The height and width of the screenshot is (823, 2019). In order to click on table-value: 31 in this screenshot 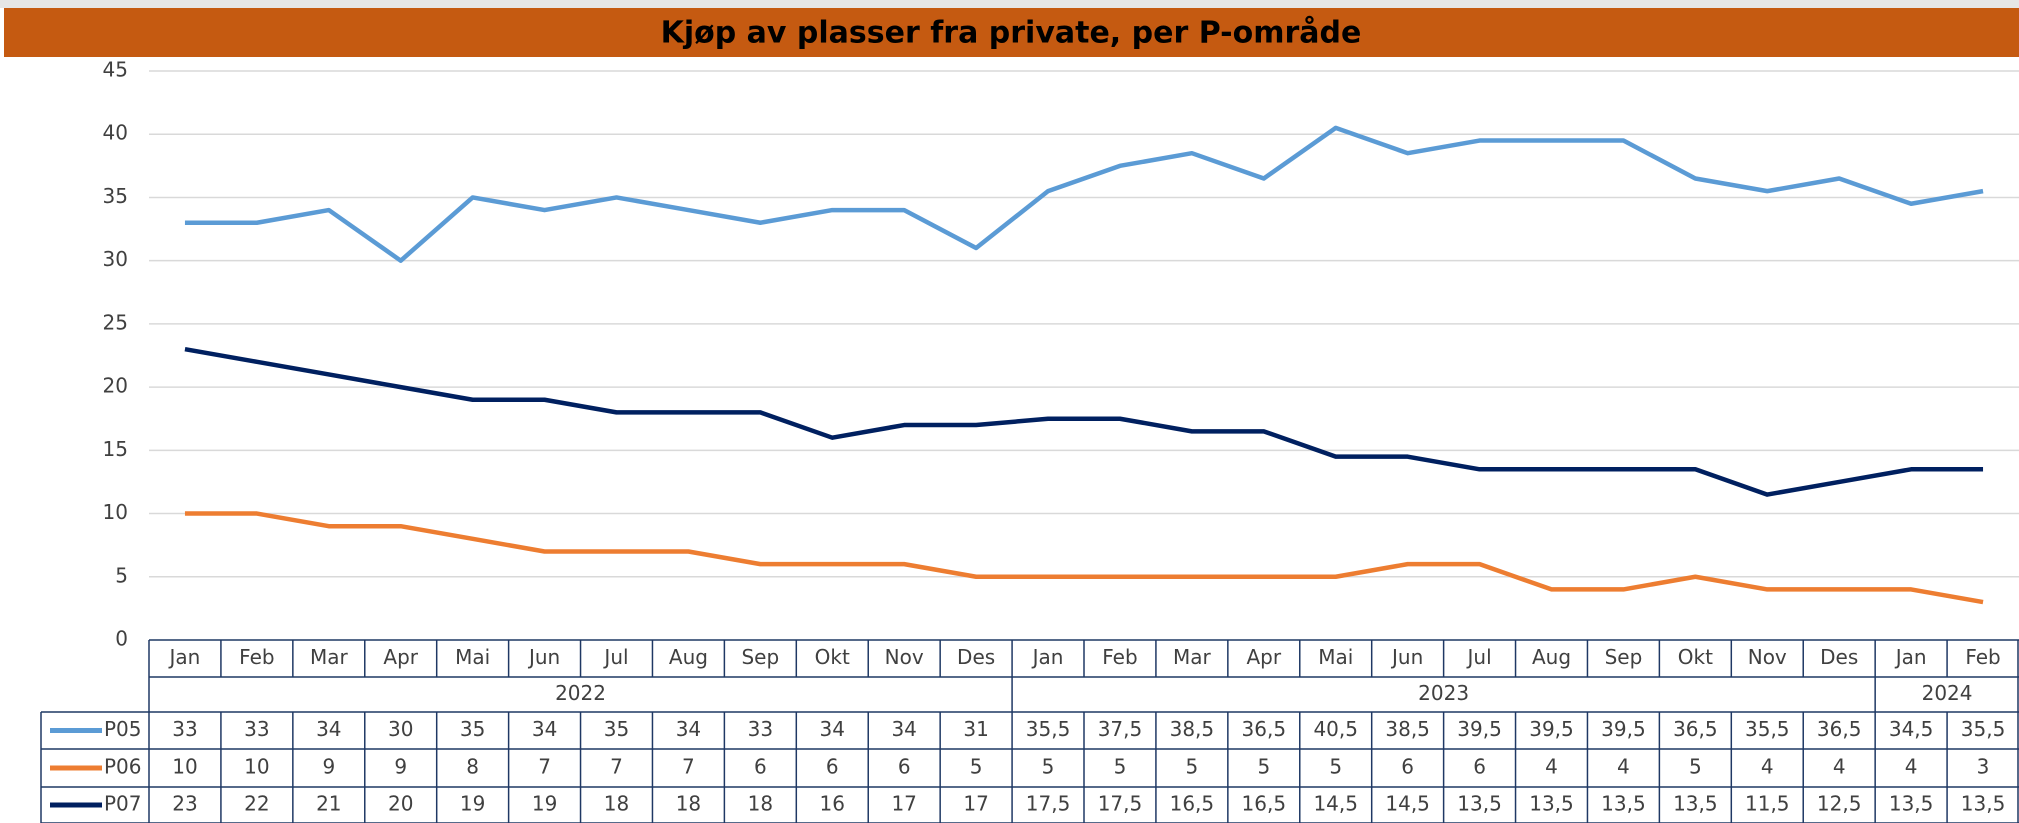, I will do `click(975, 729)`.